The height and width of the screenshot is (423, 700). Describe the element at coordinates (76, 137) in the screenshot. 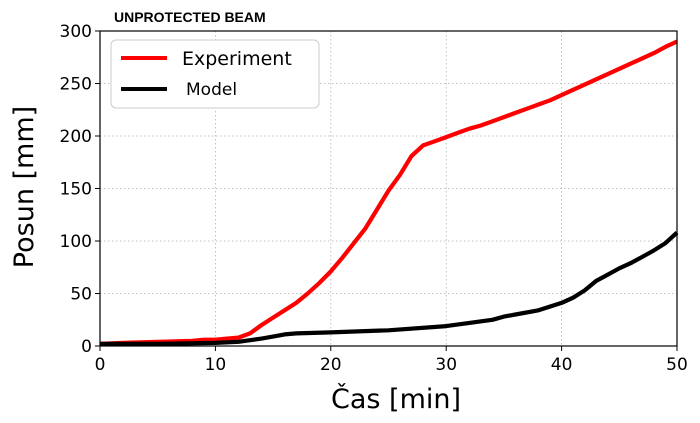

I see `y-tick-label: 200` at that location.